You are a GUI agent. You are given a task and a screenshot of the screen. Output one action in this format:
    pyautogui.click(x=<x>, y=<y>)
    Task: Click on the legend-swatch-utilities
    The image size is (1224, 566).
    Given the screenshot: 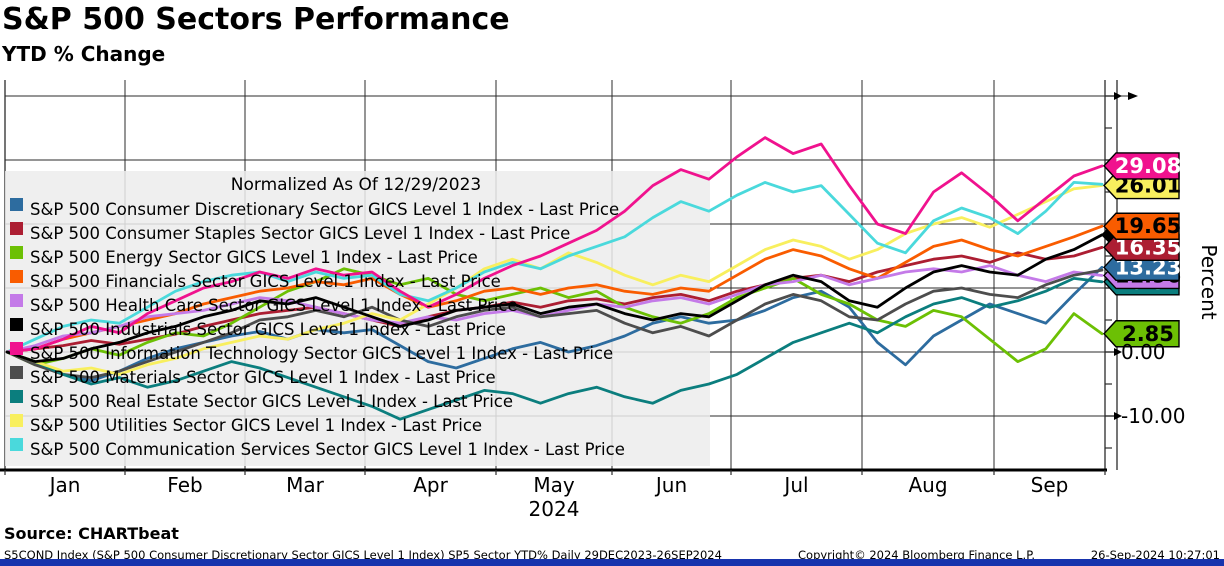 What is the action you would take?
    pyautogui.click(x=16, y=420)
    